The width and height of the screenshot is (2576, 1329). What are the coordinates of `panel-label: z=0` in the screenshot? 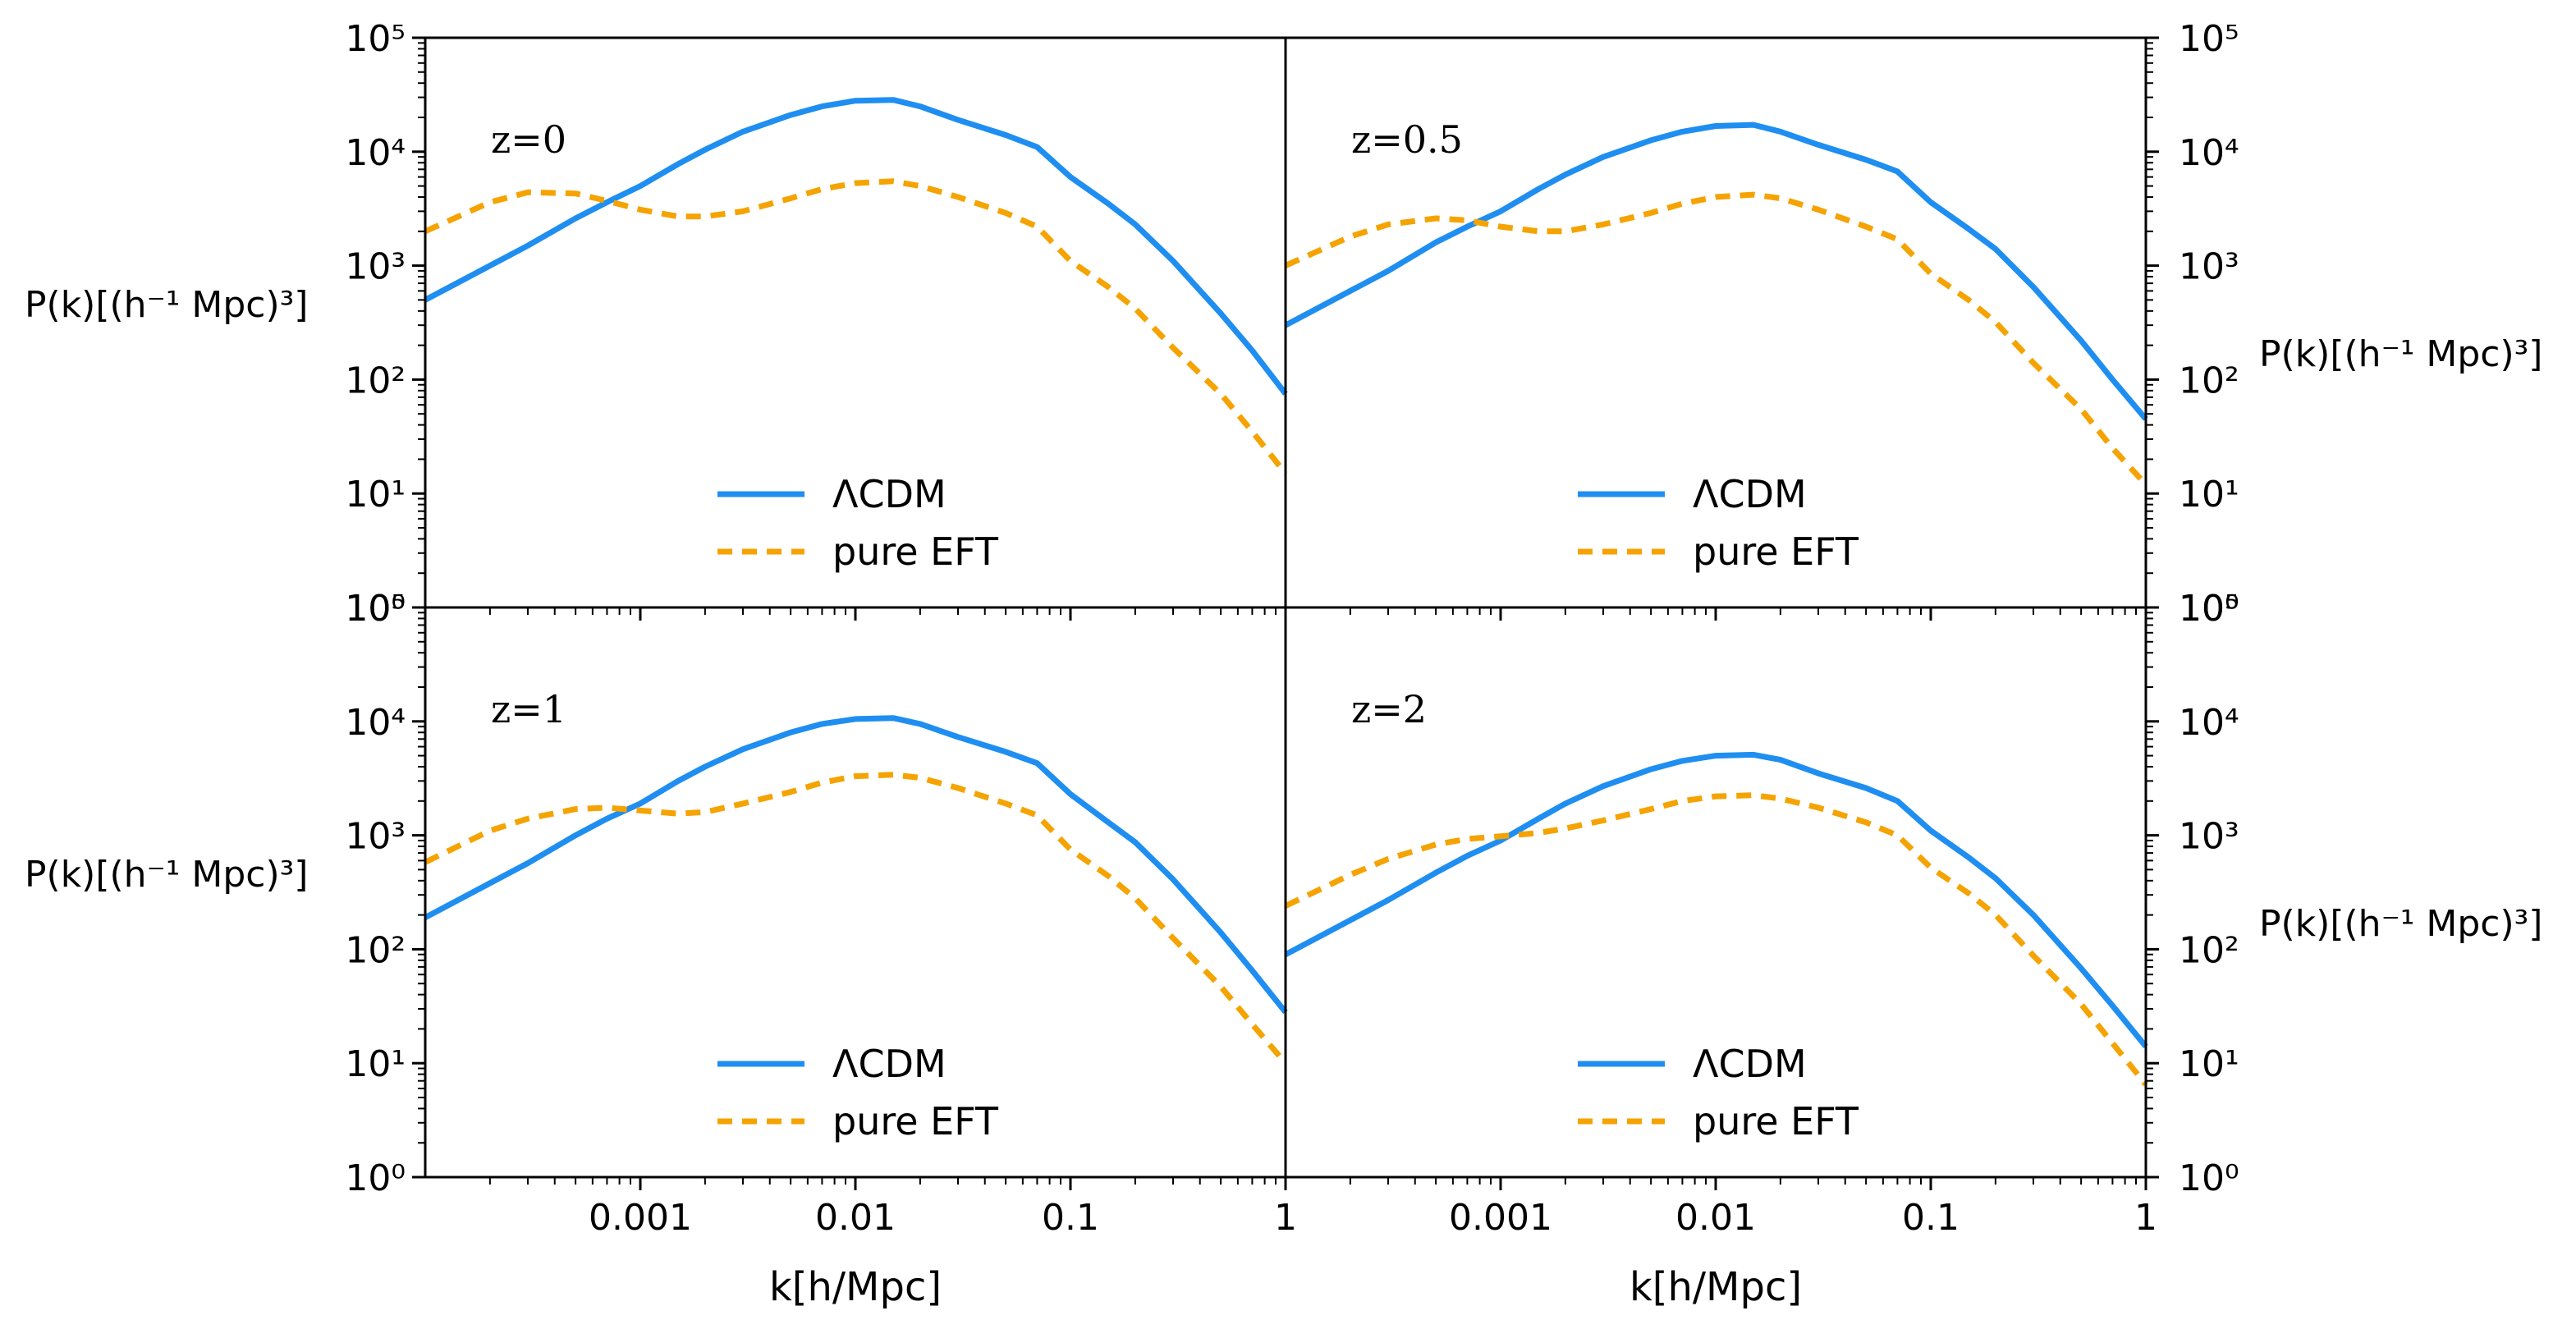 It's located at (528, 140).